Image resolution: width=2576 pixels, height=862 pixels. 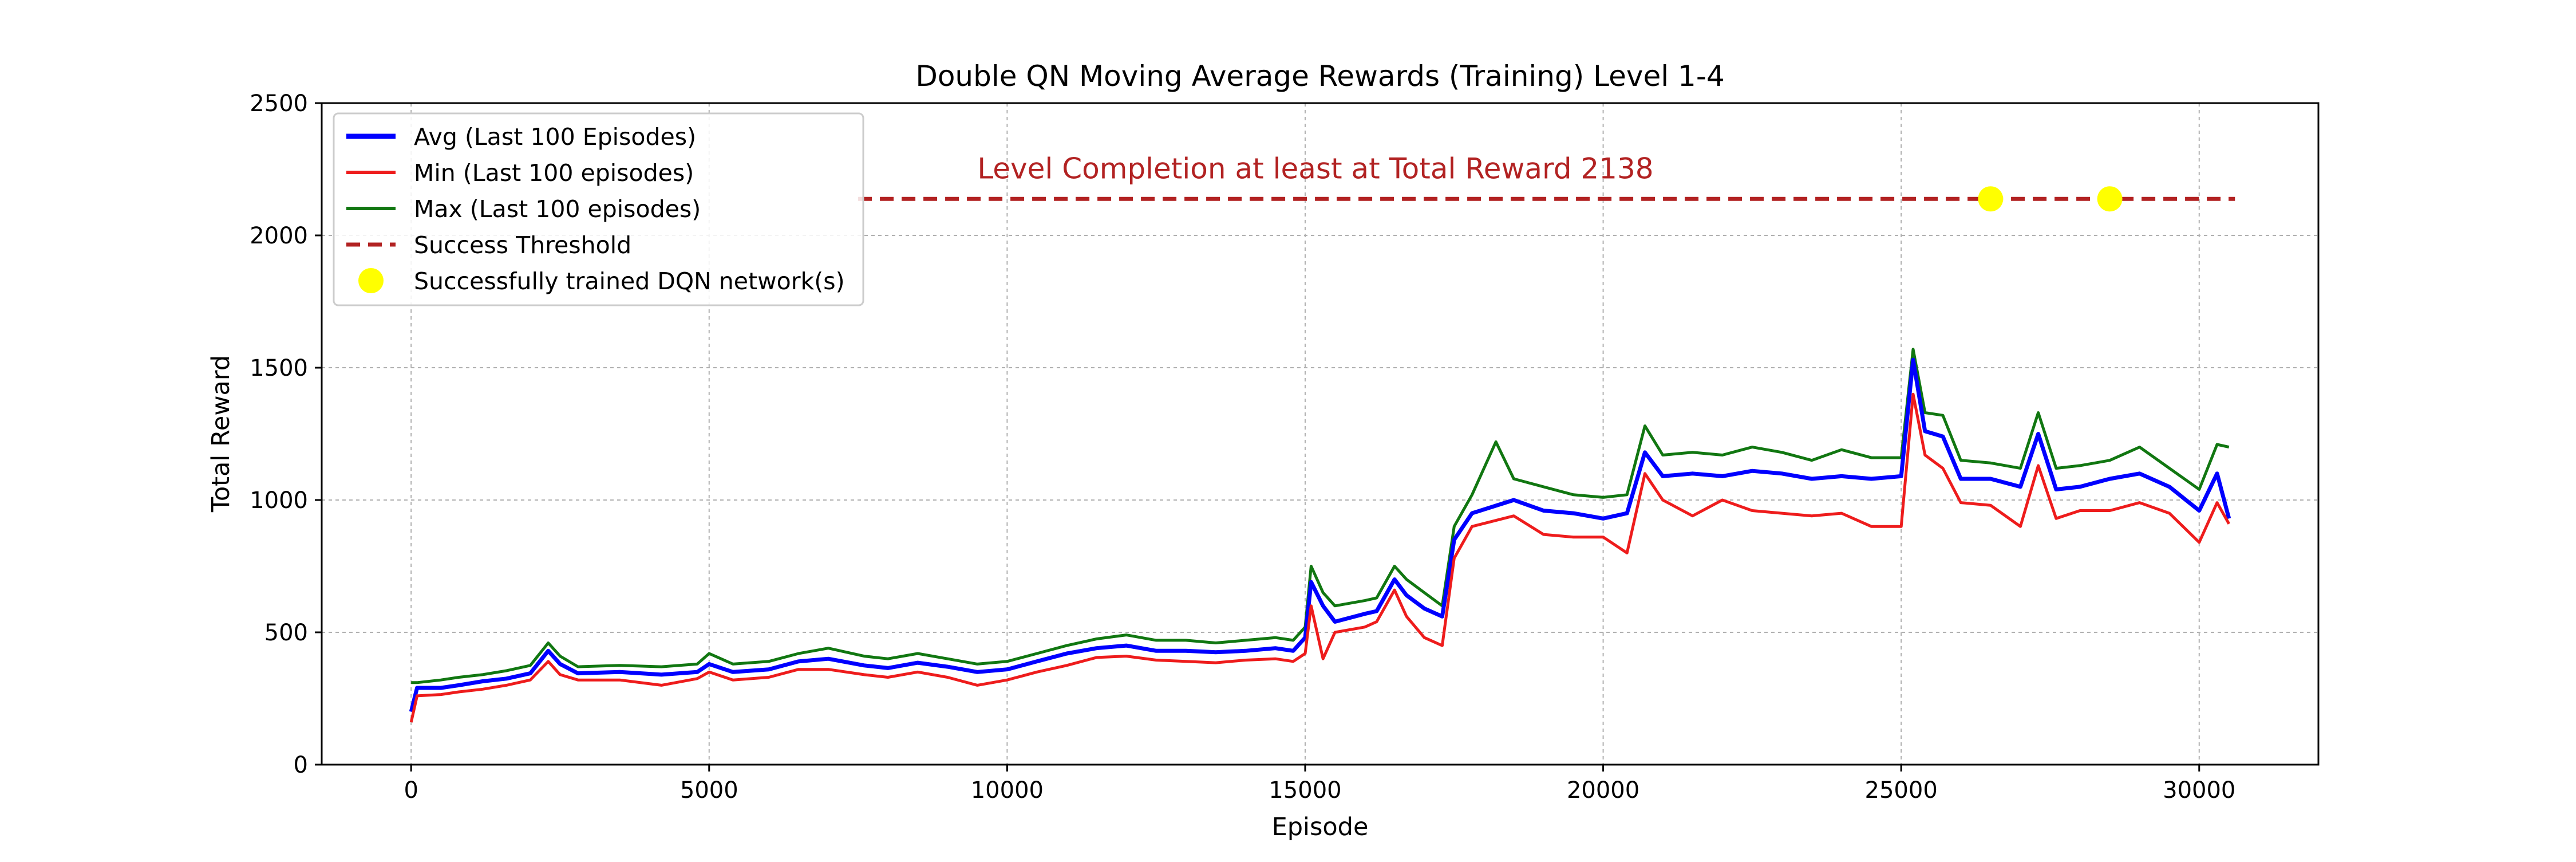 What do you see at coordinates (629, 281) in the screenshot?
I see `legend-label-4: Successfully trained DQN network(s)` at bounding box center [629, 281].